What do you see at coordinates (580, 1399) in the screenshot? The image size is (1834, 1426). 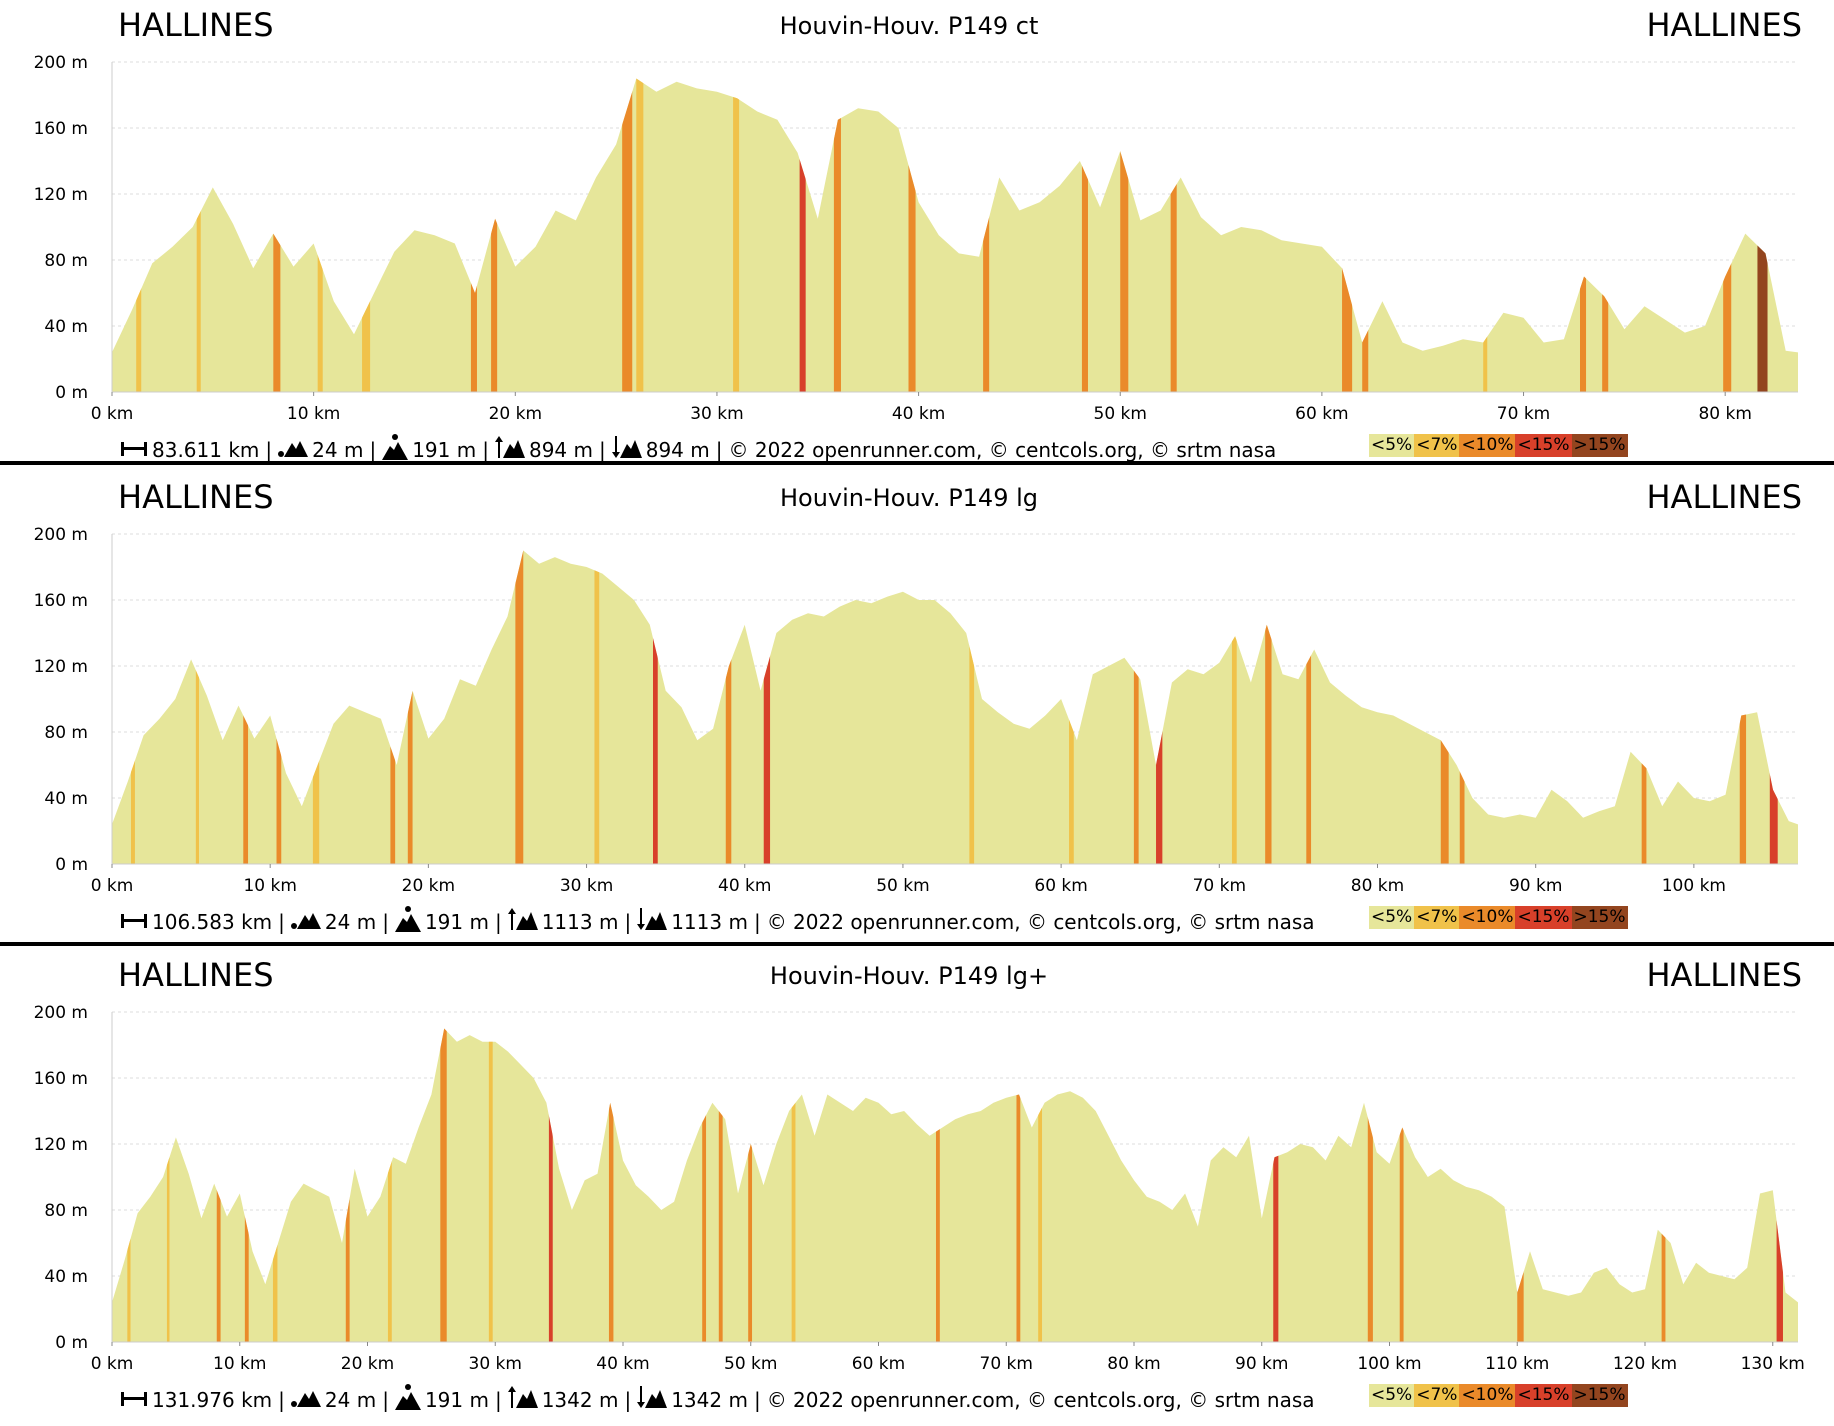 I see `ascent-value: 1342 m` at bounding box center [580, 1399].